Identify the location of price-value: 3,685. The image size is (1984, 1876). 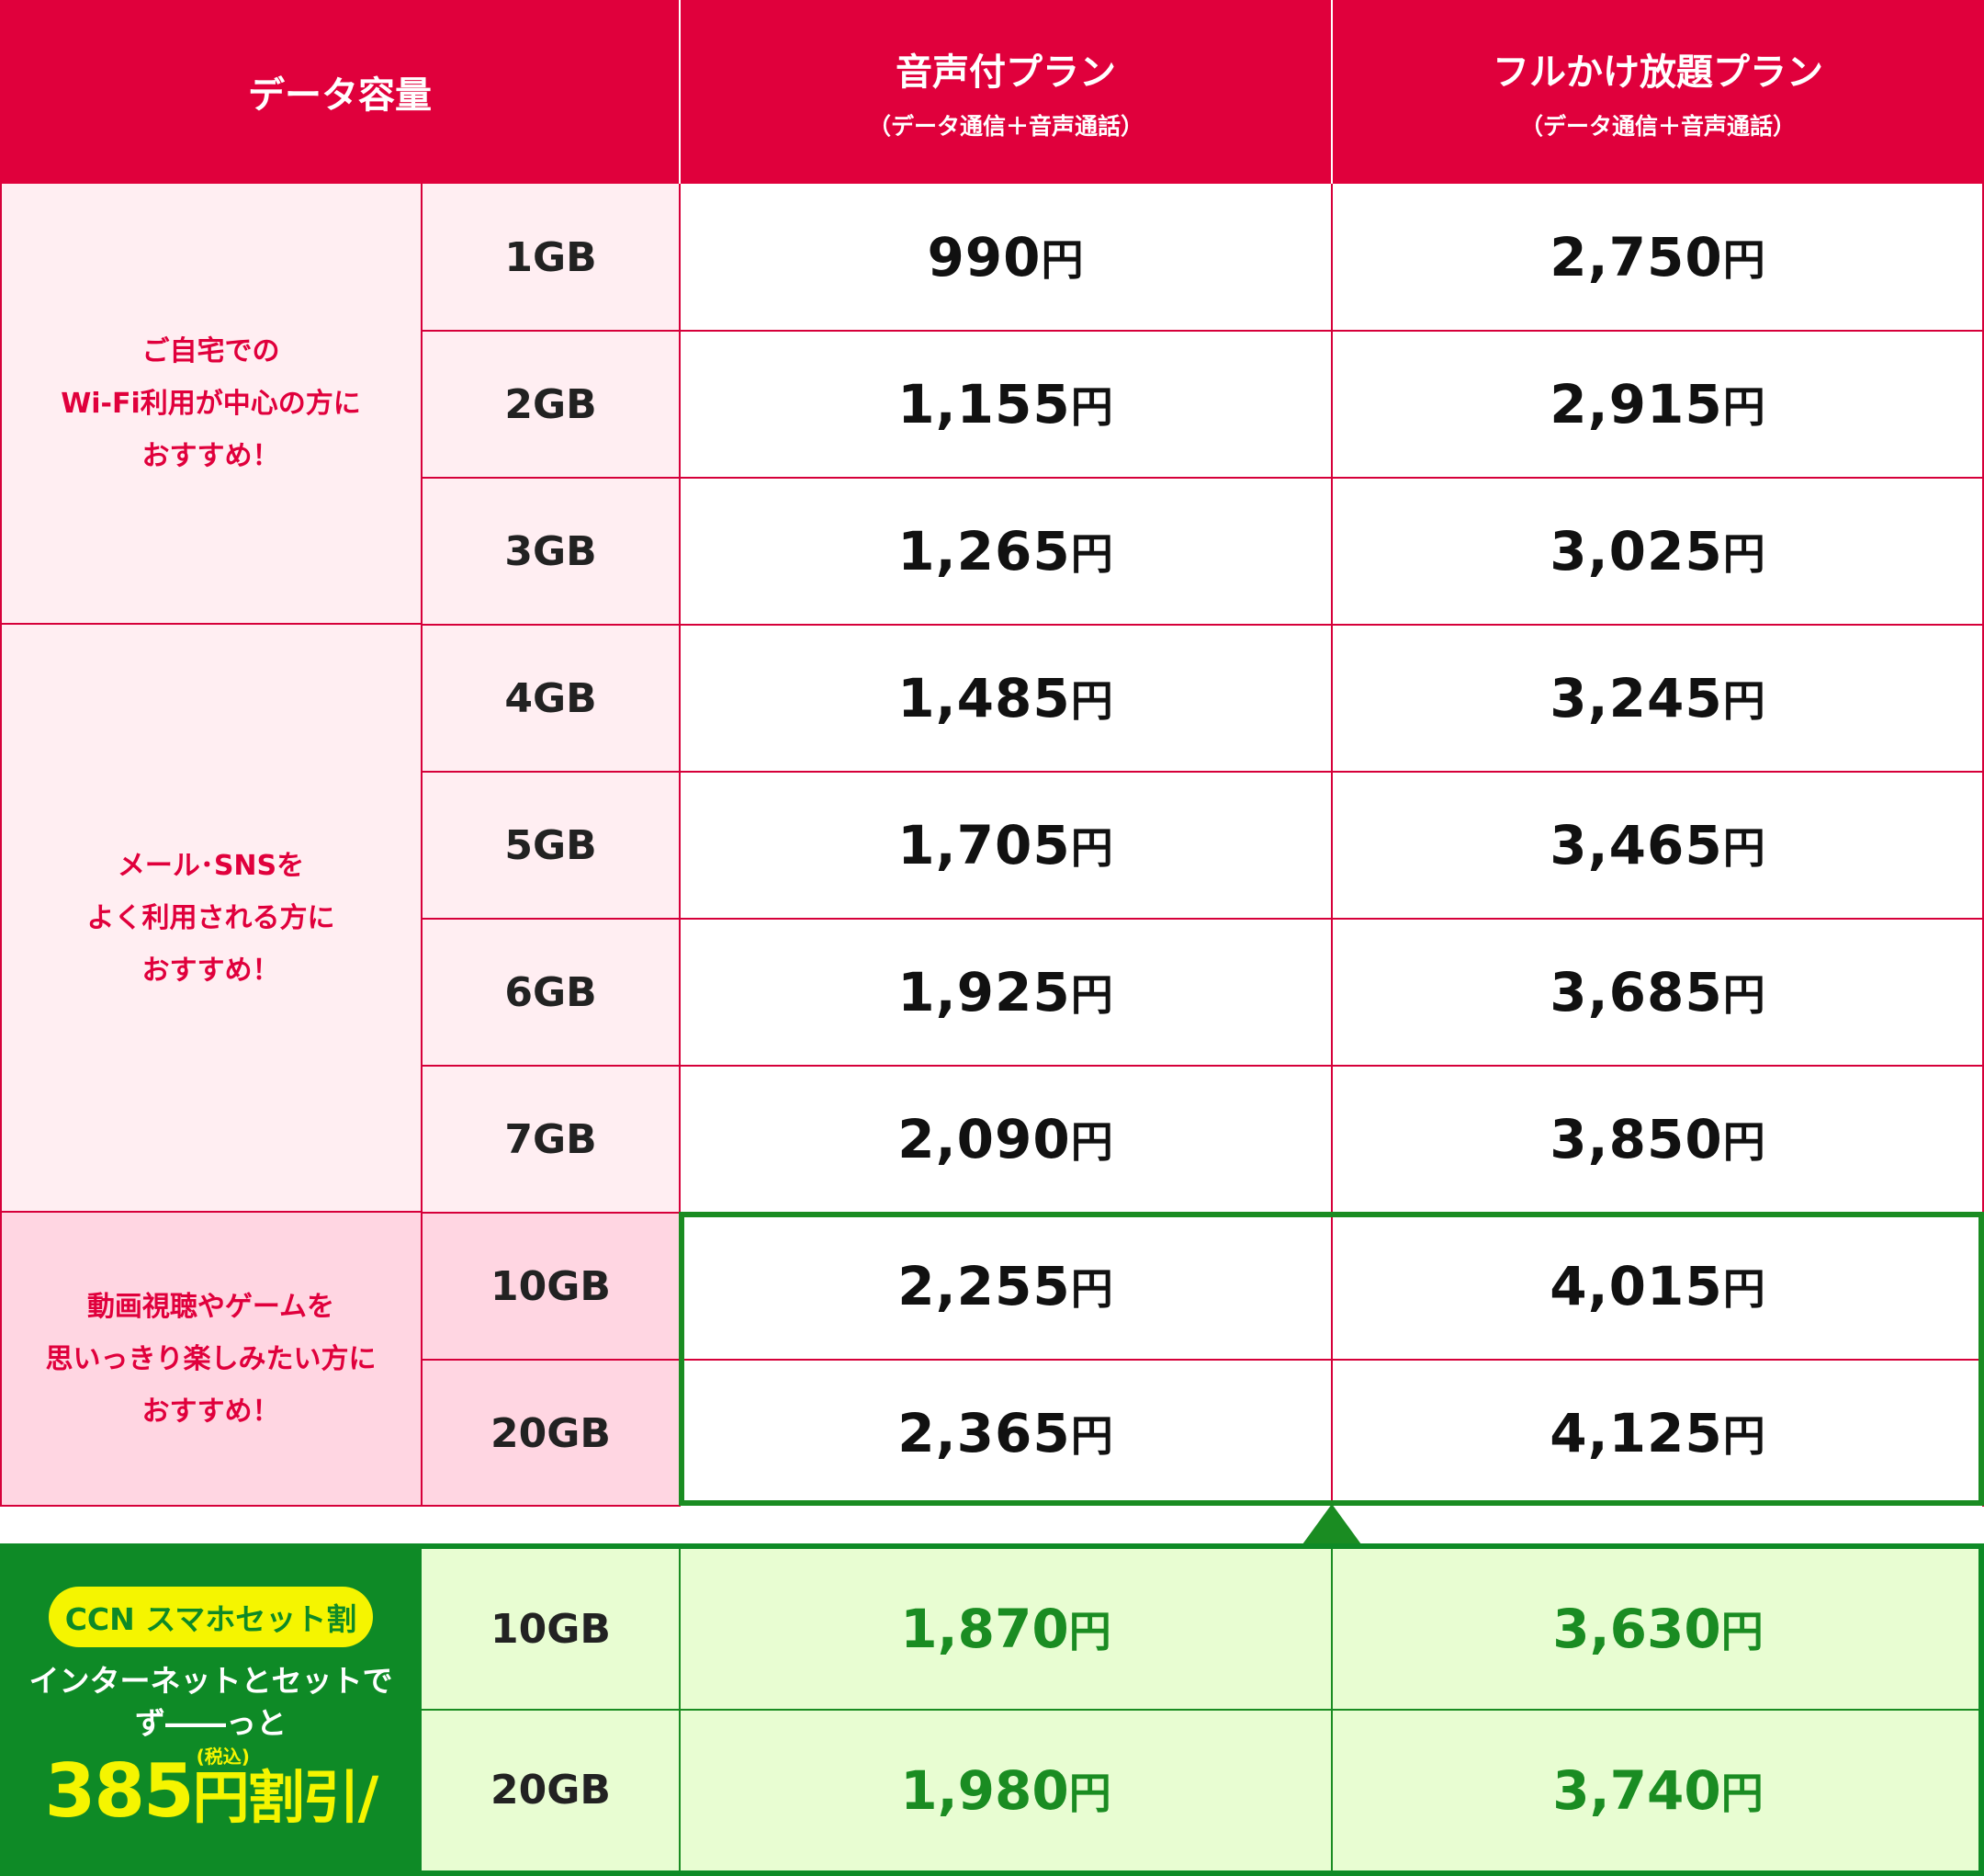
(1636, 992).